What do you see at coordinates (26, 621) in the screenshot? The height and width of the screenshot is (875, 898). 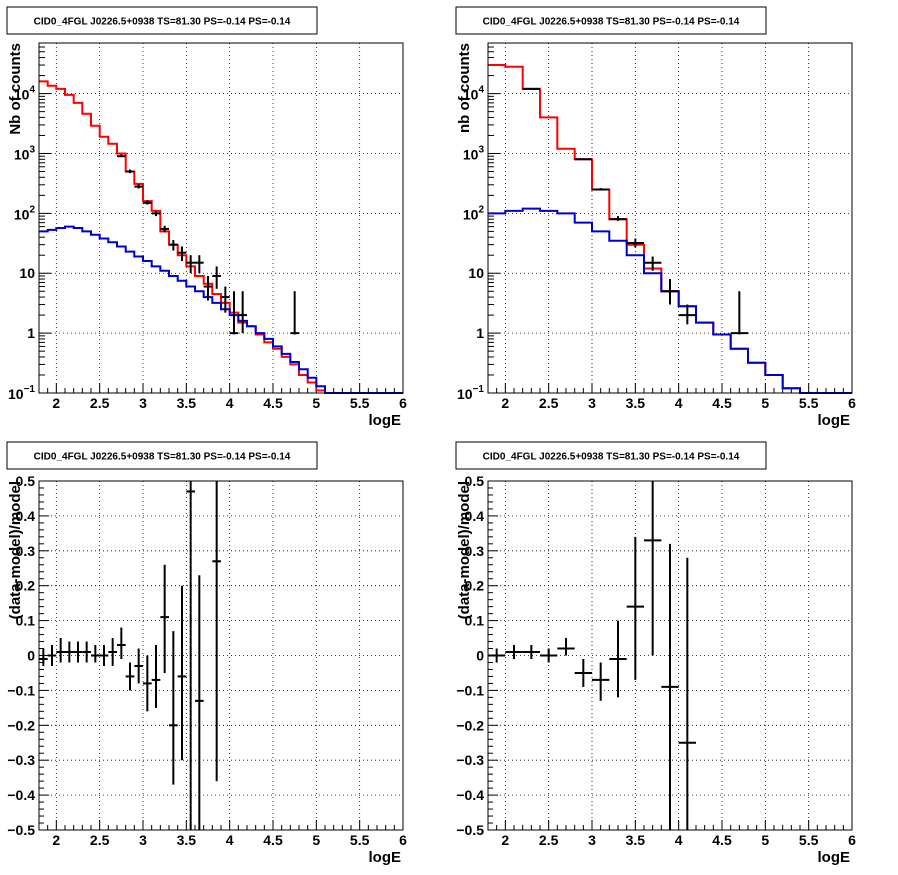 I see `y-tick-label: 0.1` at bounding box center [26, 621].